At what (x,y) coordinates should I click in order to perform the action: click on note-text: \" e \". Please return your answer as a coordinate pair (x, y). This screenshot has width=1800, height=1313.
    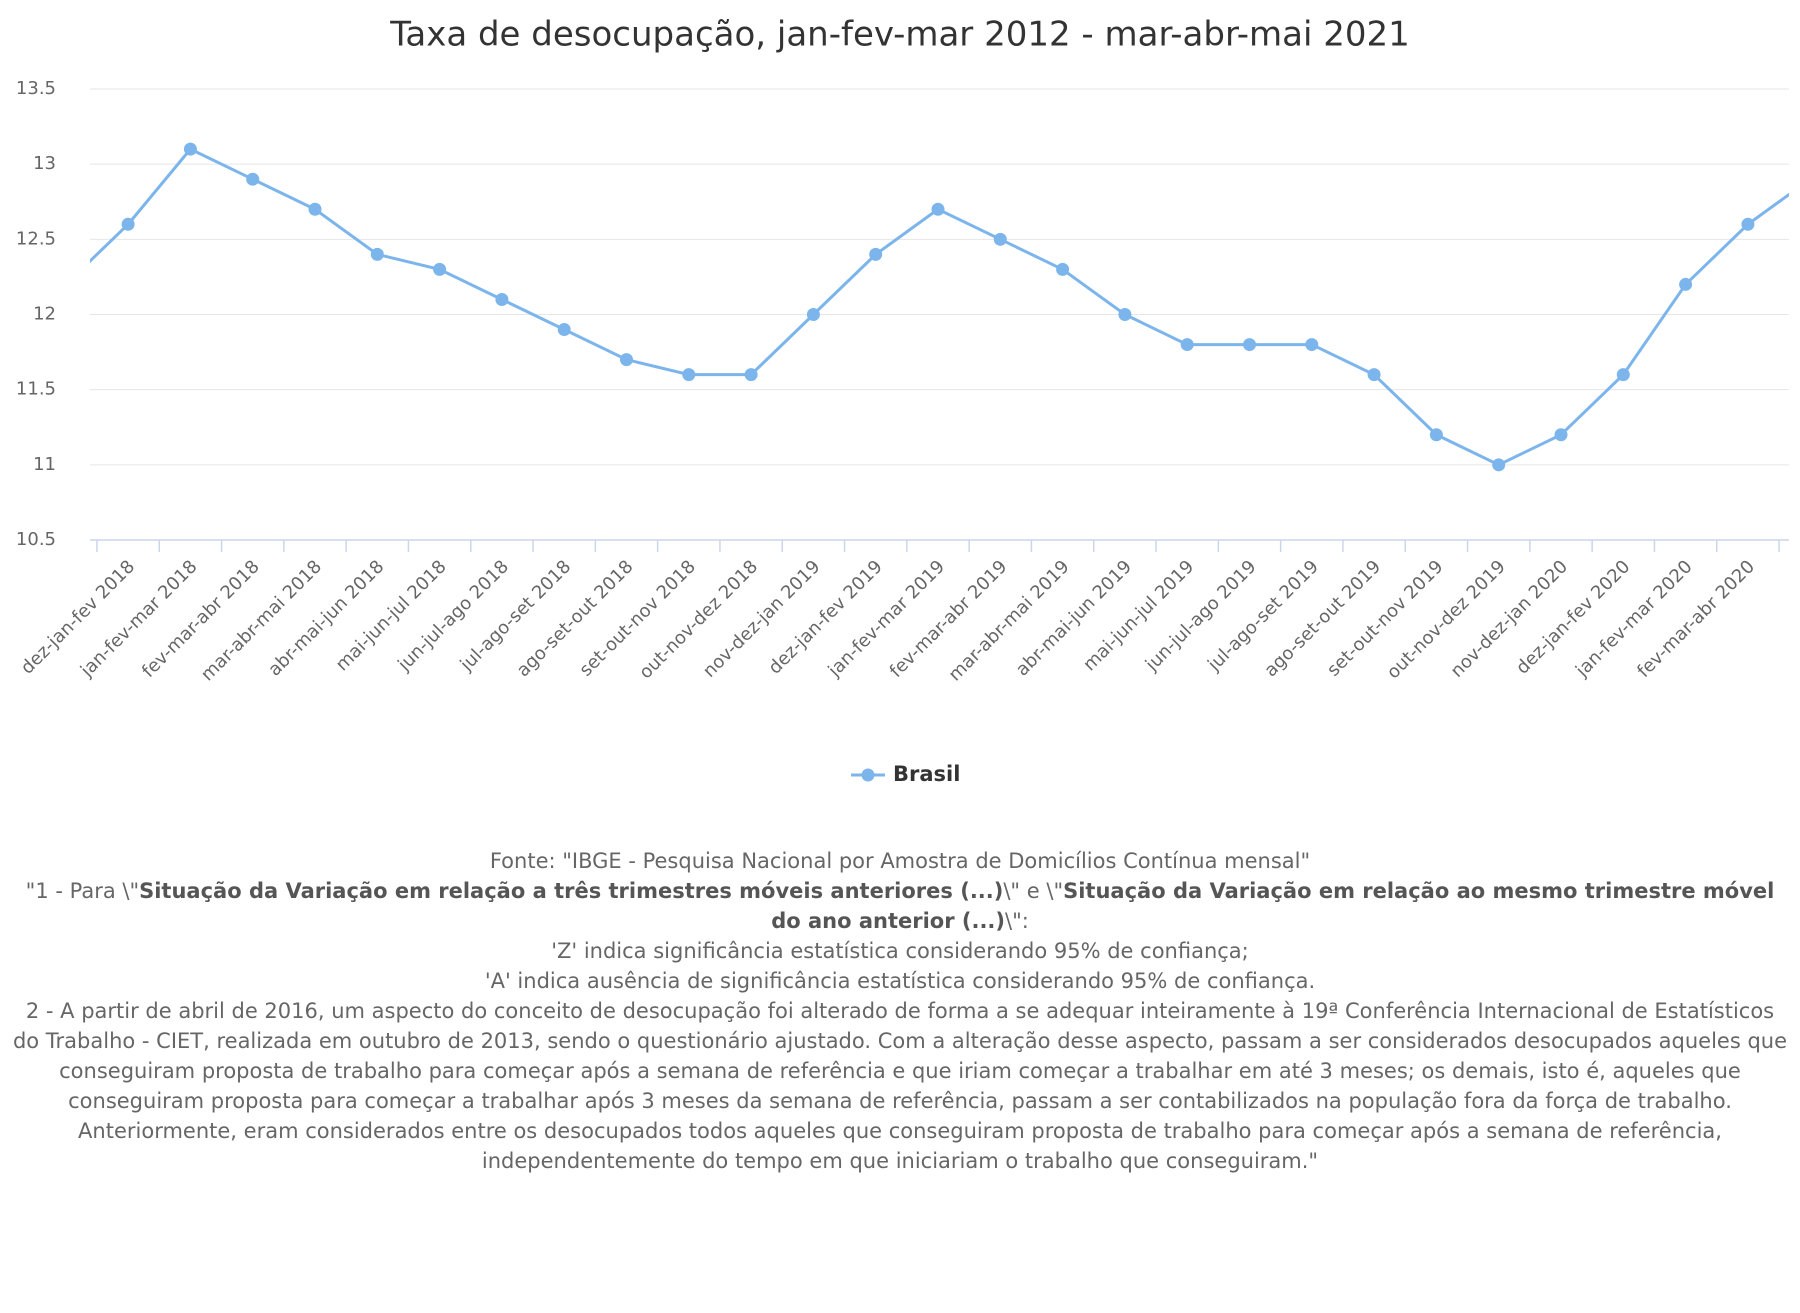
    Looking at the image, I should click on (1033, 891).